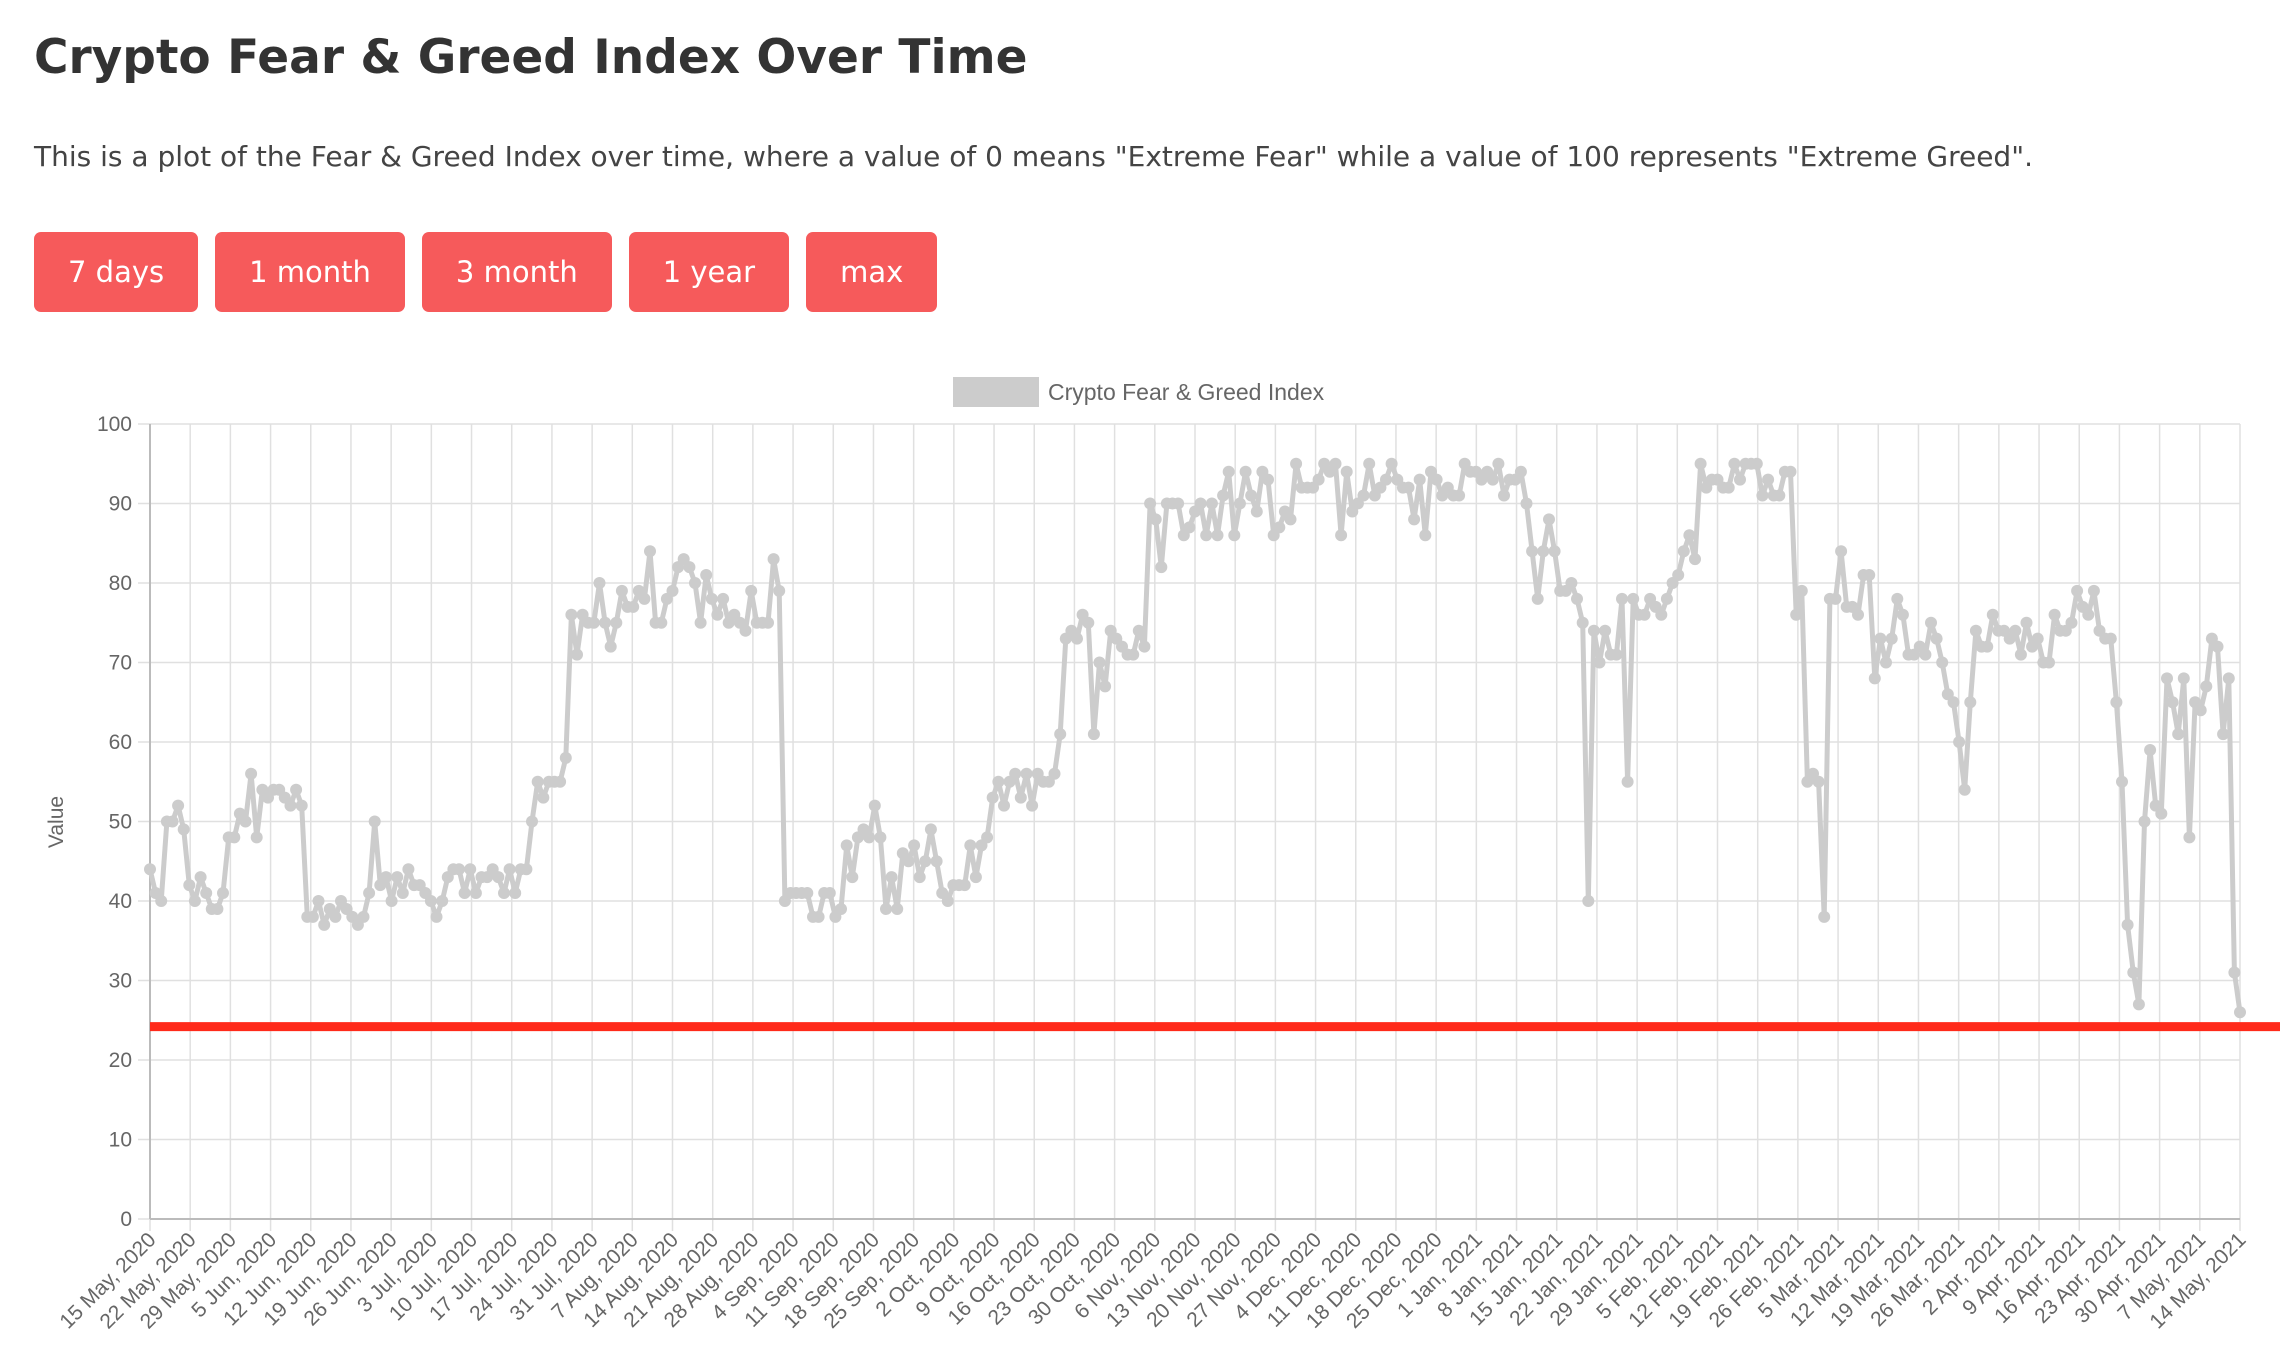 The image size is (2284, 1368). Describe the element at coordinates (1139, 392) in the screenshot. I see `chart-legend: Crypto Fear & Greed Index` at that location.